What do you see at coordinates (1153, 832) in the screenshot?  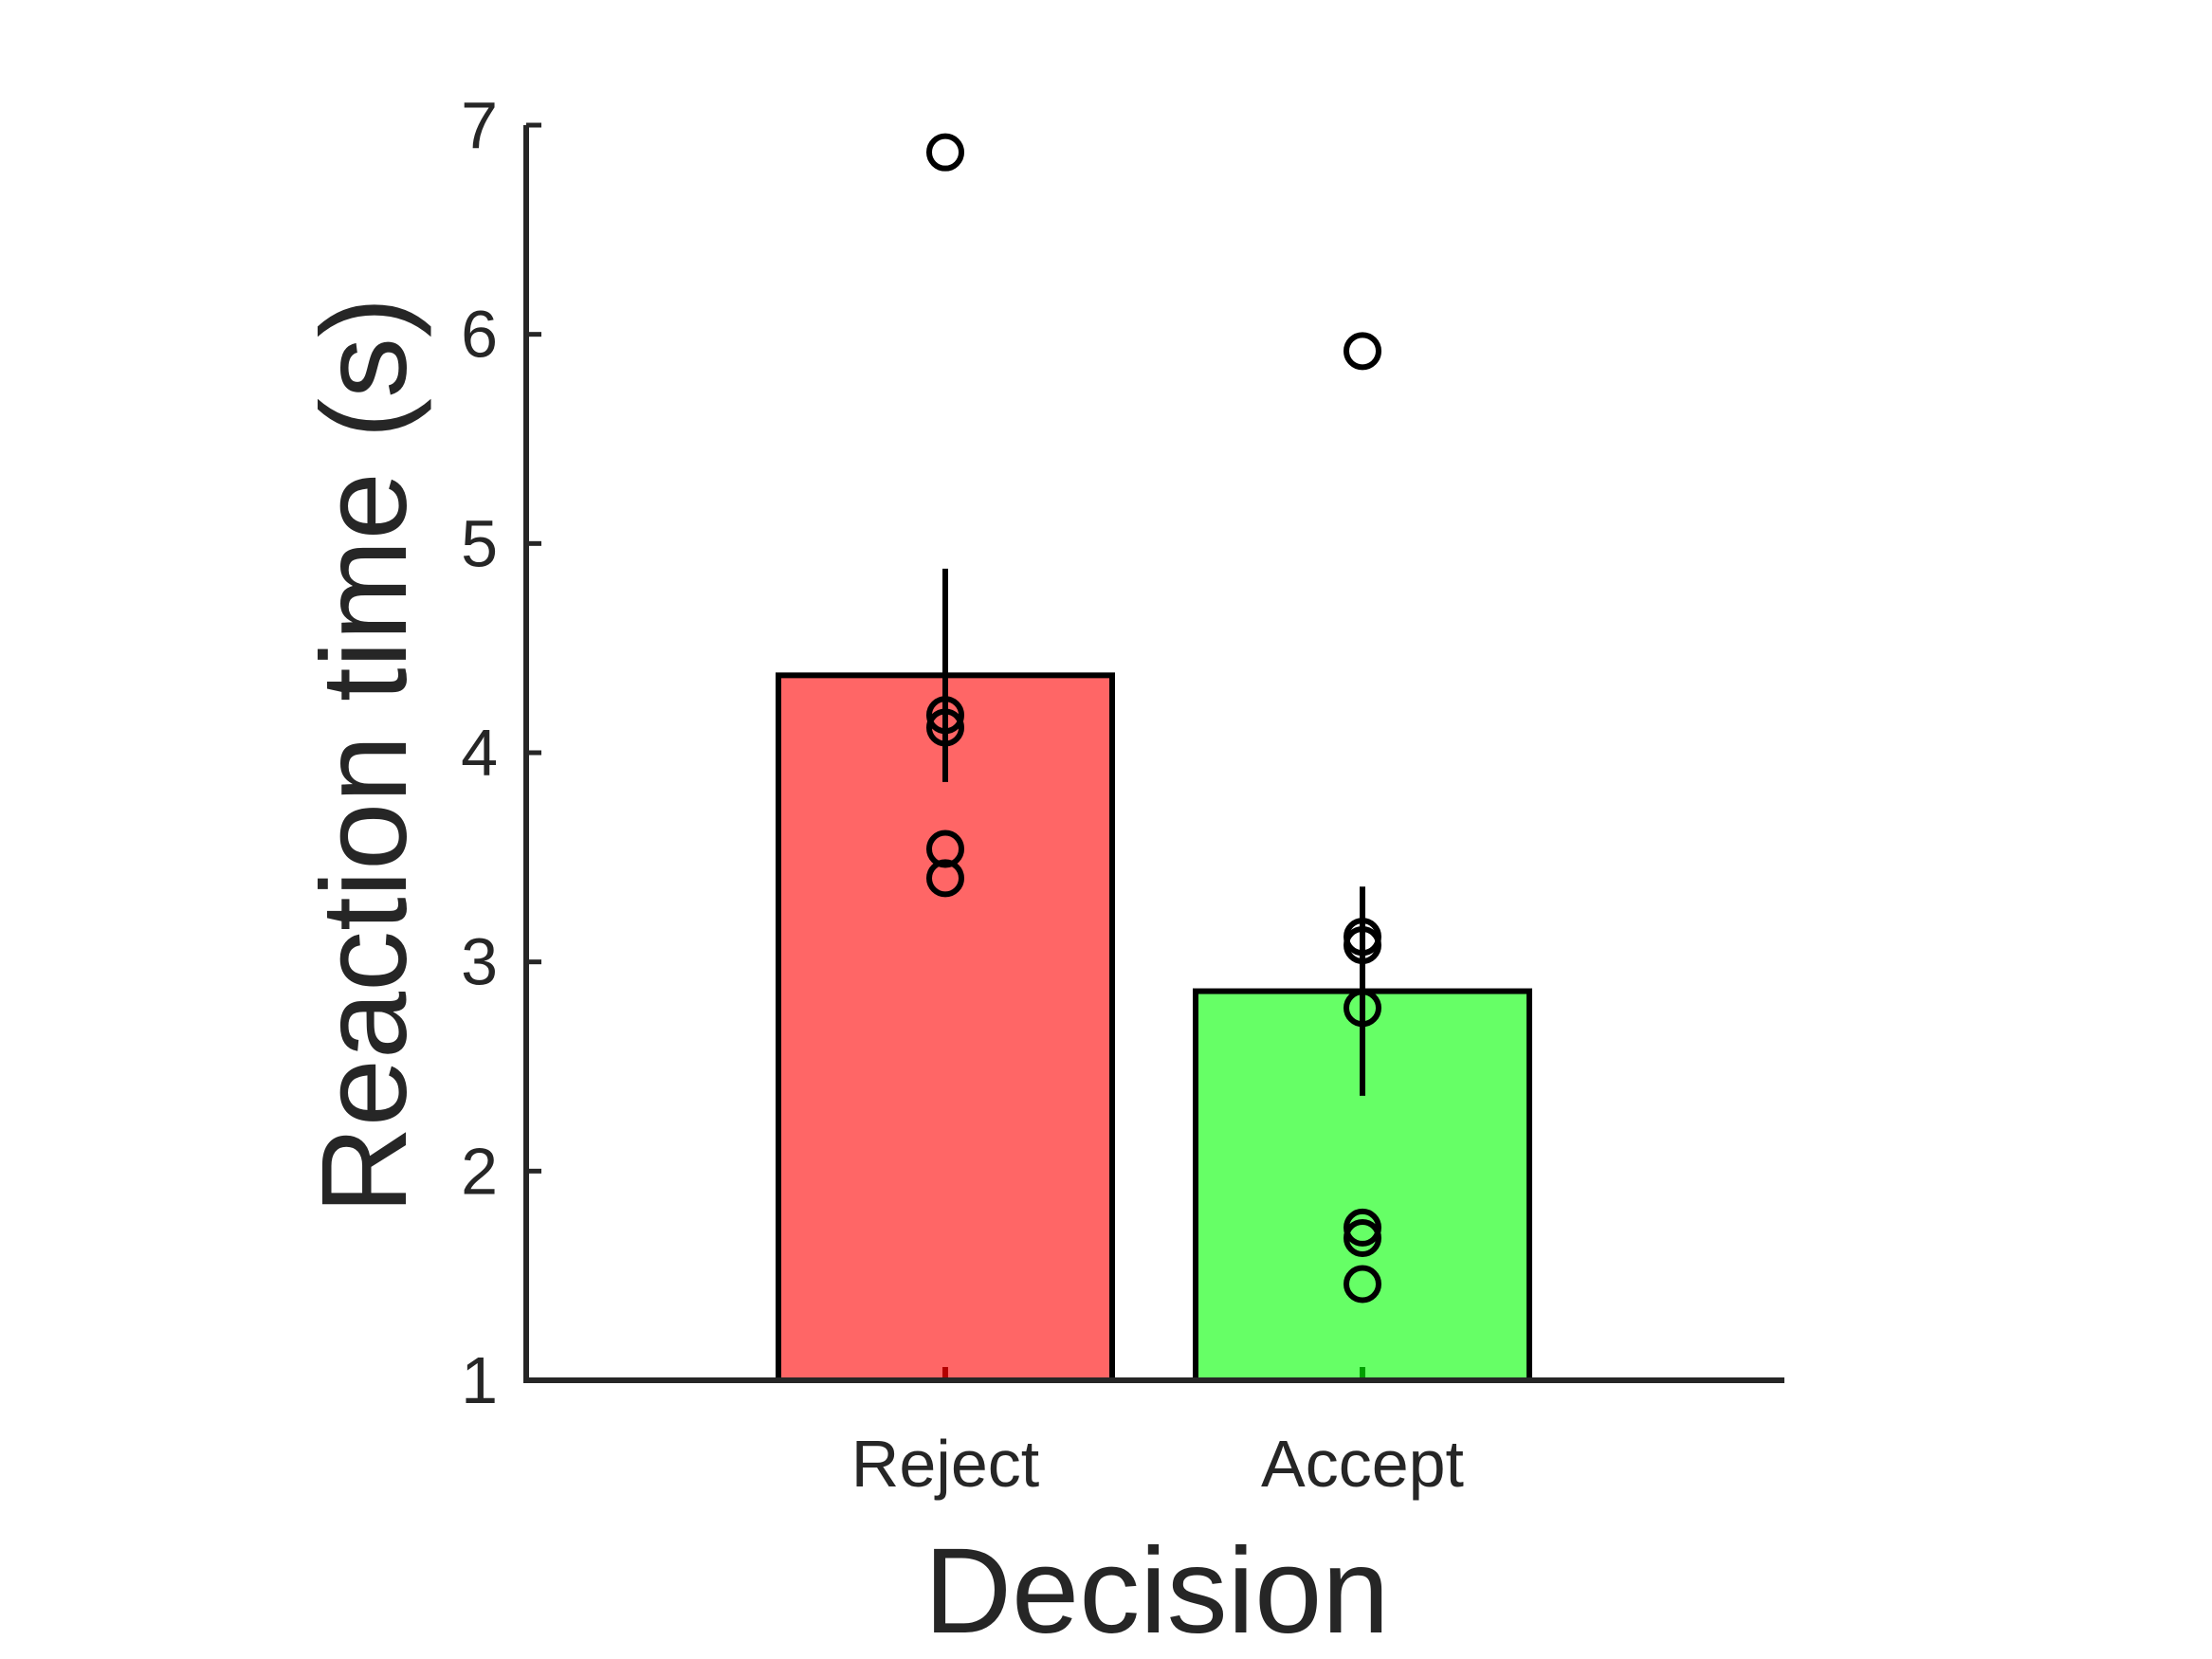 I see `error-bars-layer` at bounding box center [1153, 832].